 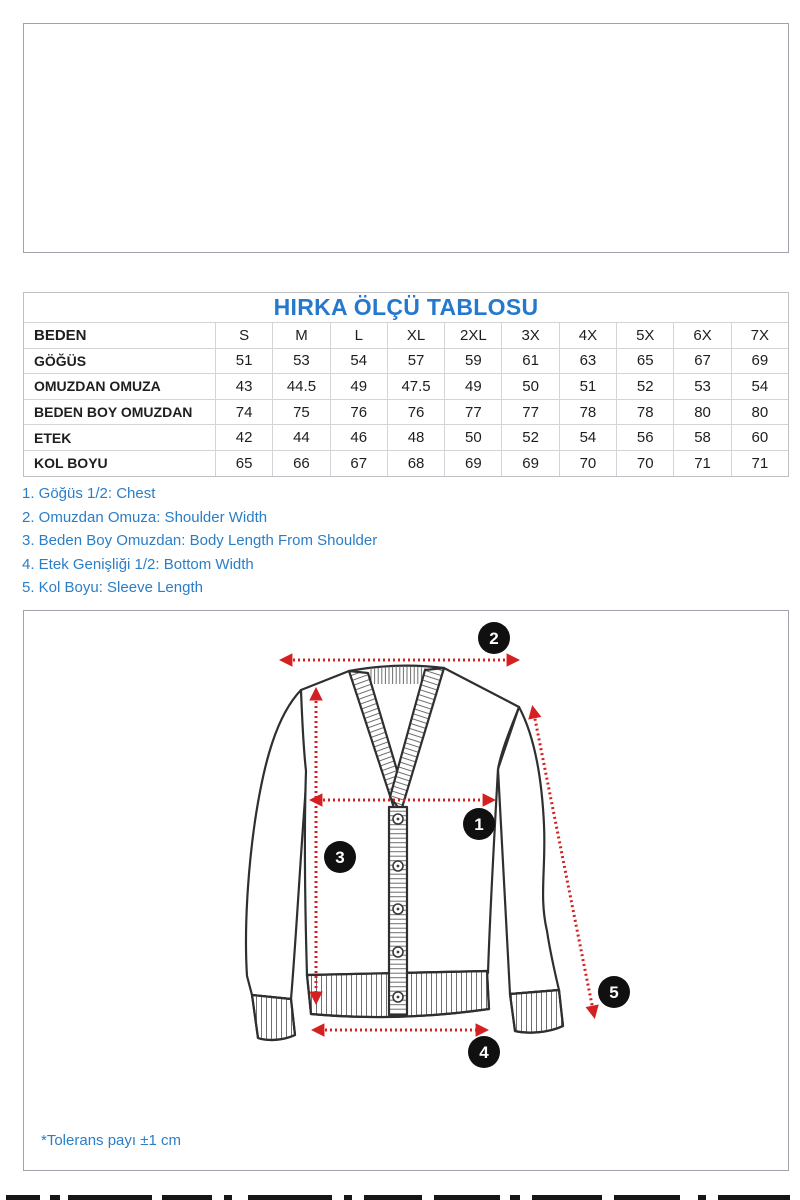 I want to click on back-collar-ribbing, so click(x=398, y=675).